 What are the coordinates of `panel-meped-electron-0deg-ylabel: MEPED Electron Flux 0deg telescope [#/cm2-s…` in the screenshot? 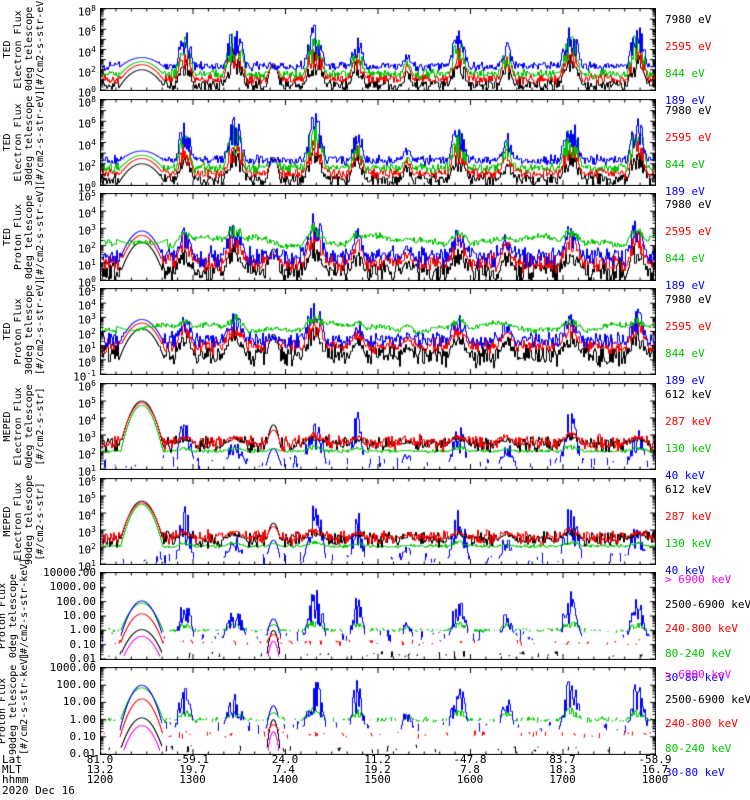 It's located at (25, 426).